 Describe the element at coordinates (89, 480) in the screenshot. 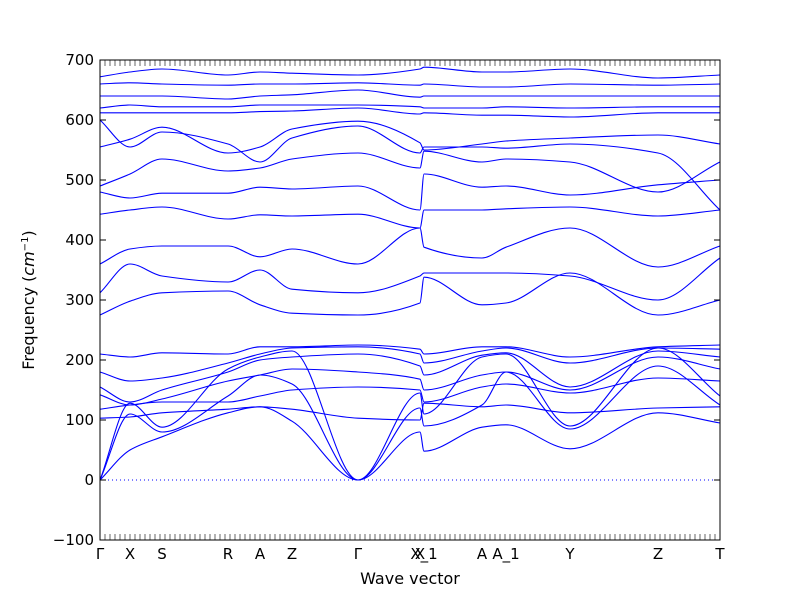

I see `y-tick-label: 0` at that location.